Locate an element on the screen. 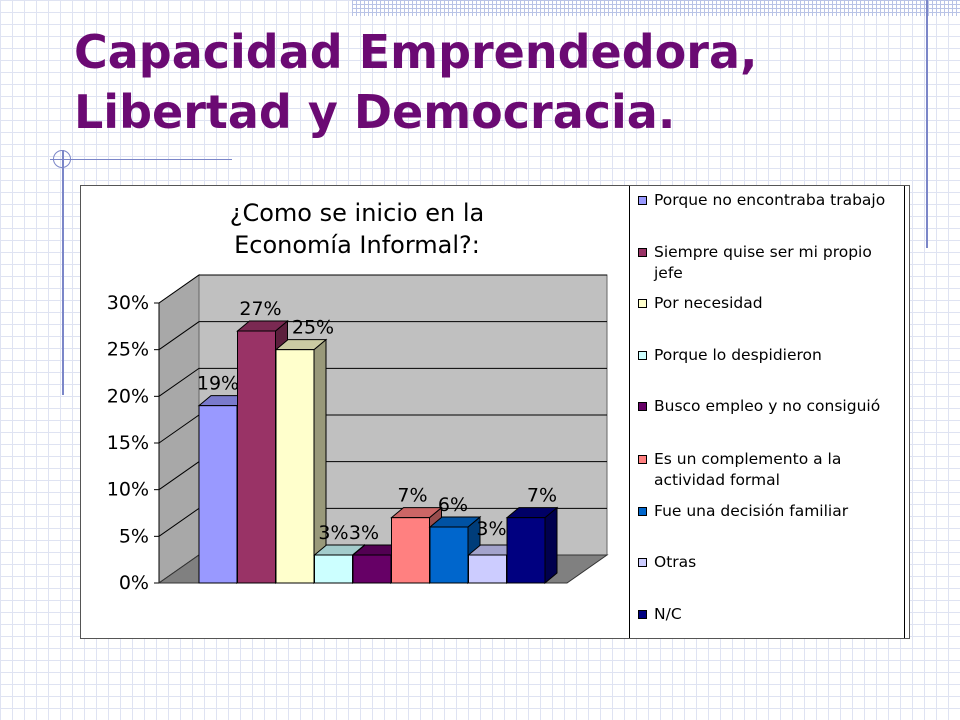 Image resolution: width=960 pixels, height=720 pixels. data-label-2: 27% is located at coordinates (260, 309).